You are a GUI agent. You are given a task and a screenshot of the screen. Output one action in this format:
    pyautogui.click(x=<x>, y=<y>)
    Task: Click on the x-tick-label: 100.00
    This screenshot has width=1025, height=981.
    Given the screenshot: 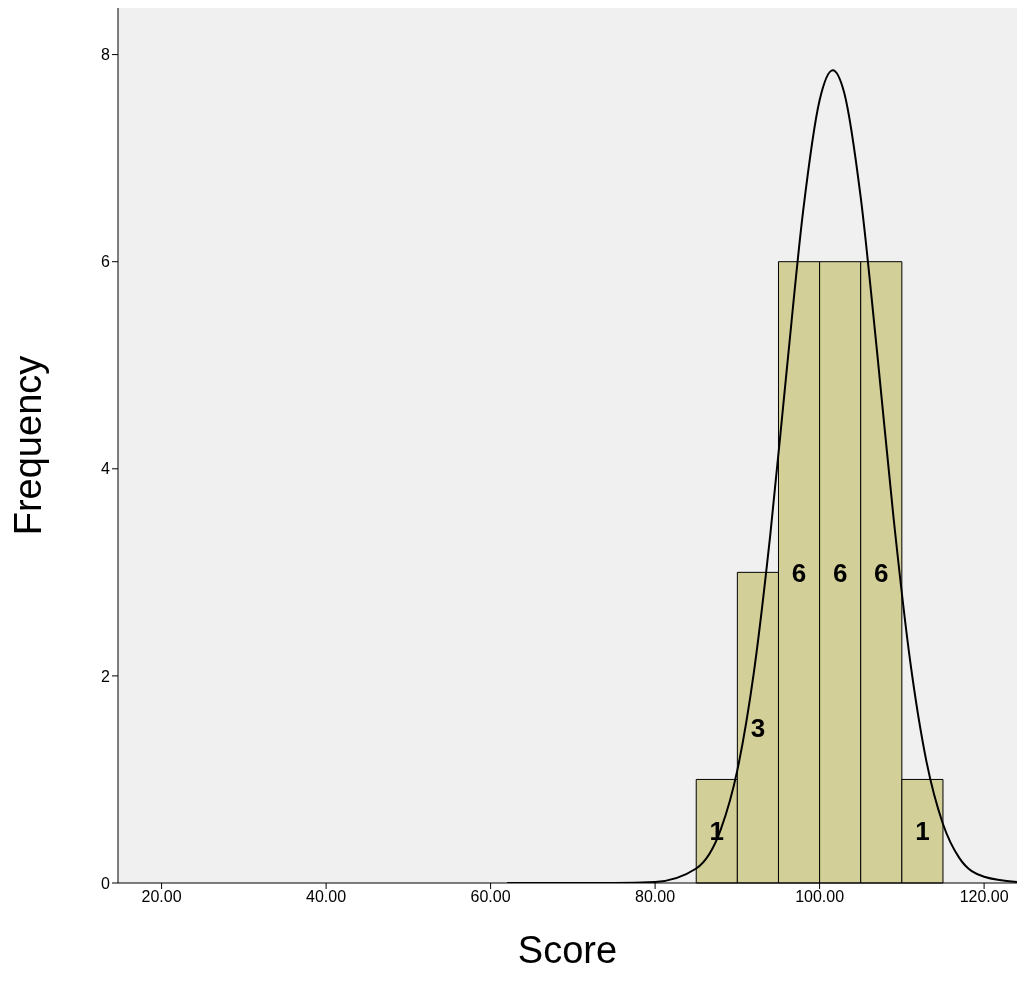 What is the action you would take?
    pyautogui.click(x=820, y=897)
    